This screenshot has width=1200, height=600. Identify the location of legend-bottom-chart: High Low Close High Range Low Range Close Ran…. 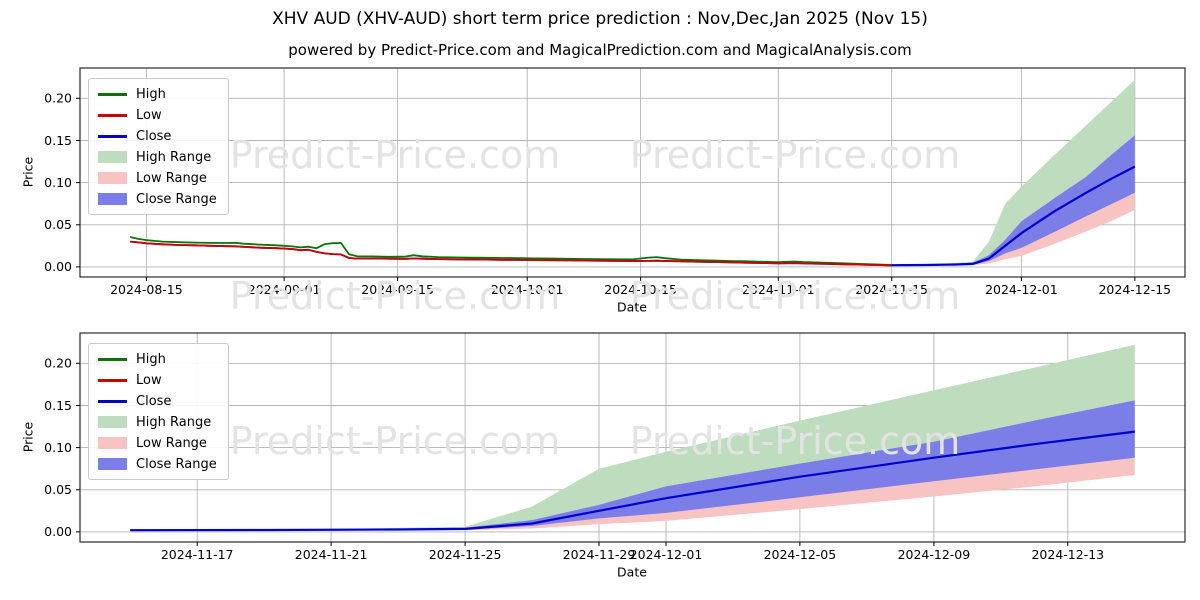
(158, 411).